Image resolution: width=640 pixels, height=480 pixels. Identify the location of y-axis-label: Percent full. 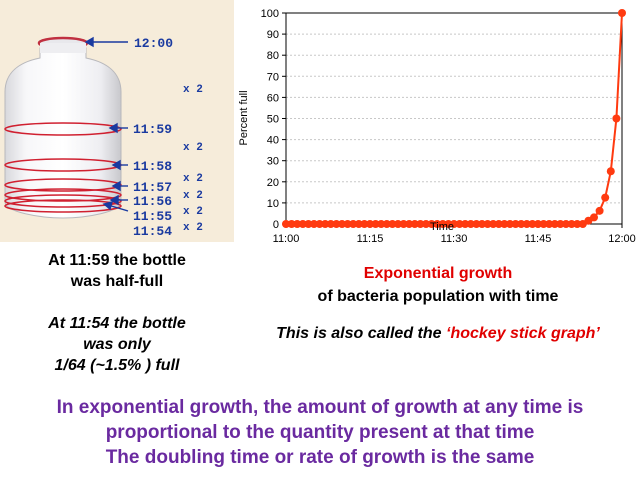
(244, 117).